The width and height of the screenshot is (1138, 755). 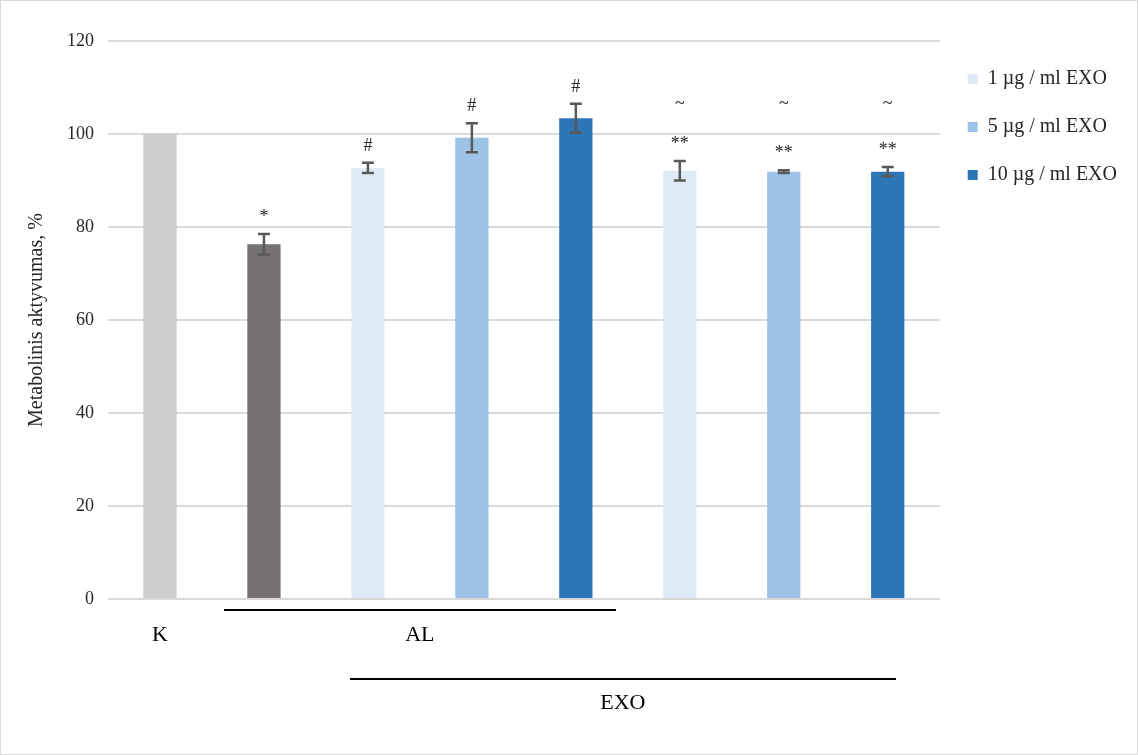 What do you see at coordinates (80, 132) in the screenshot?
I see `y-tick-label: 100` at bounding box center [80, 132].